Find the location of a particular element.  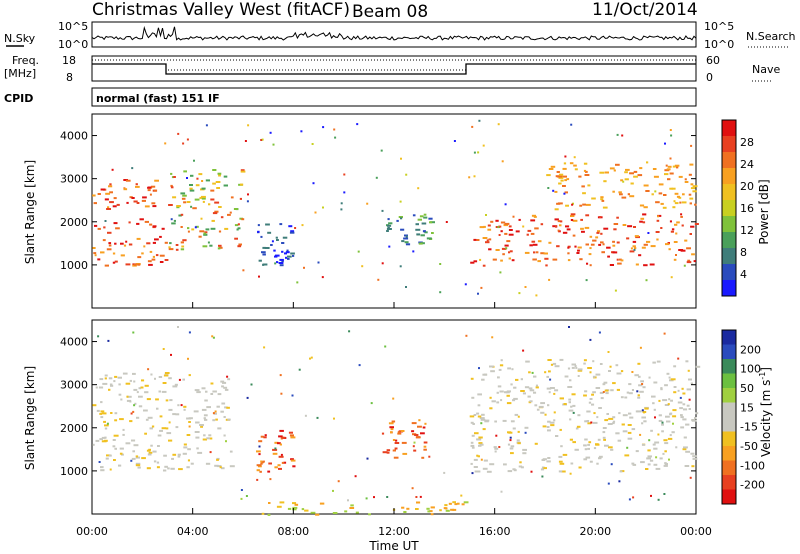

power-colorbar-tick: 4 is located at coordinates (743, 274).